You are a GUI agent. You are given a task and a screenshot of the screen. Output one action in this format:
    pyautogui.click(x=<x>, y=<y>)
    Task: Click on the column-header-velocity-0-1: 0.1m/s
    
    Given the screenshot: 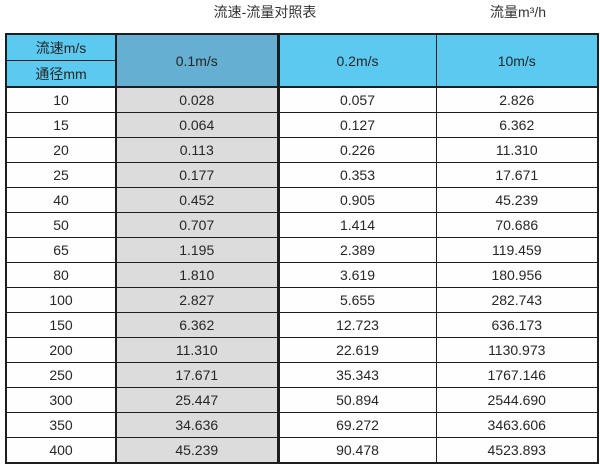 What is the action you would take?
    pyautogui.click(x=197, y=60)
    